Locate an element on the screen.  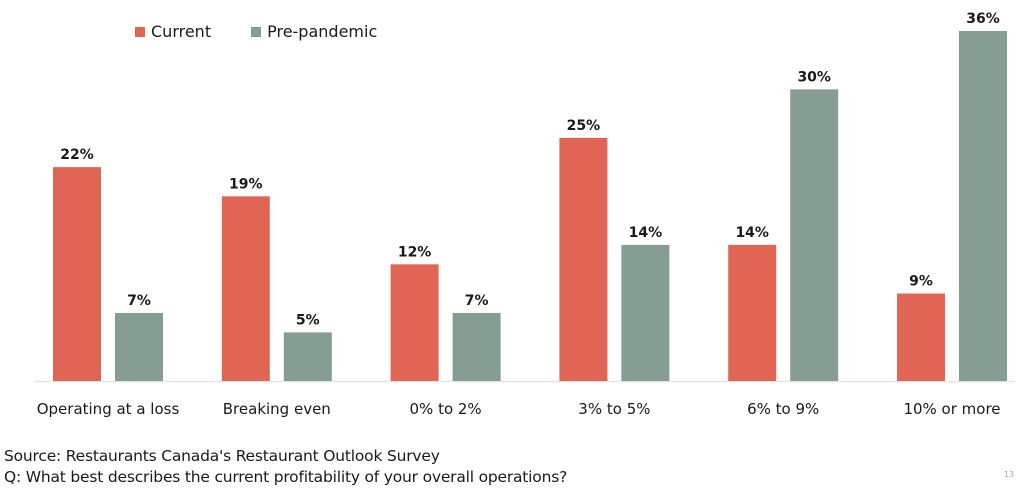
legend-swatch-pre-pandemic is located at coordinates (256, 31).